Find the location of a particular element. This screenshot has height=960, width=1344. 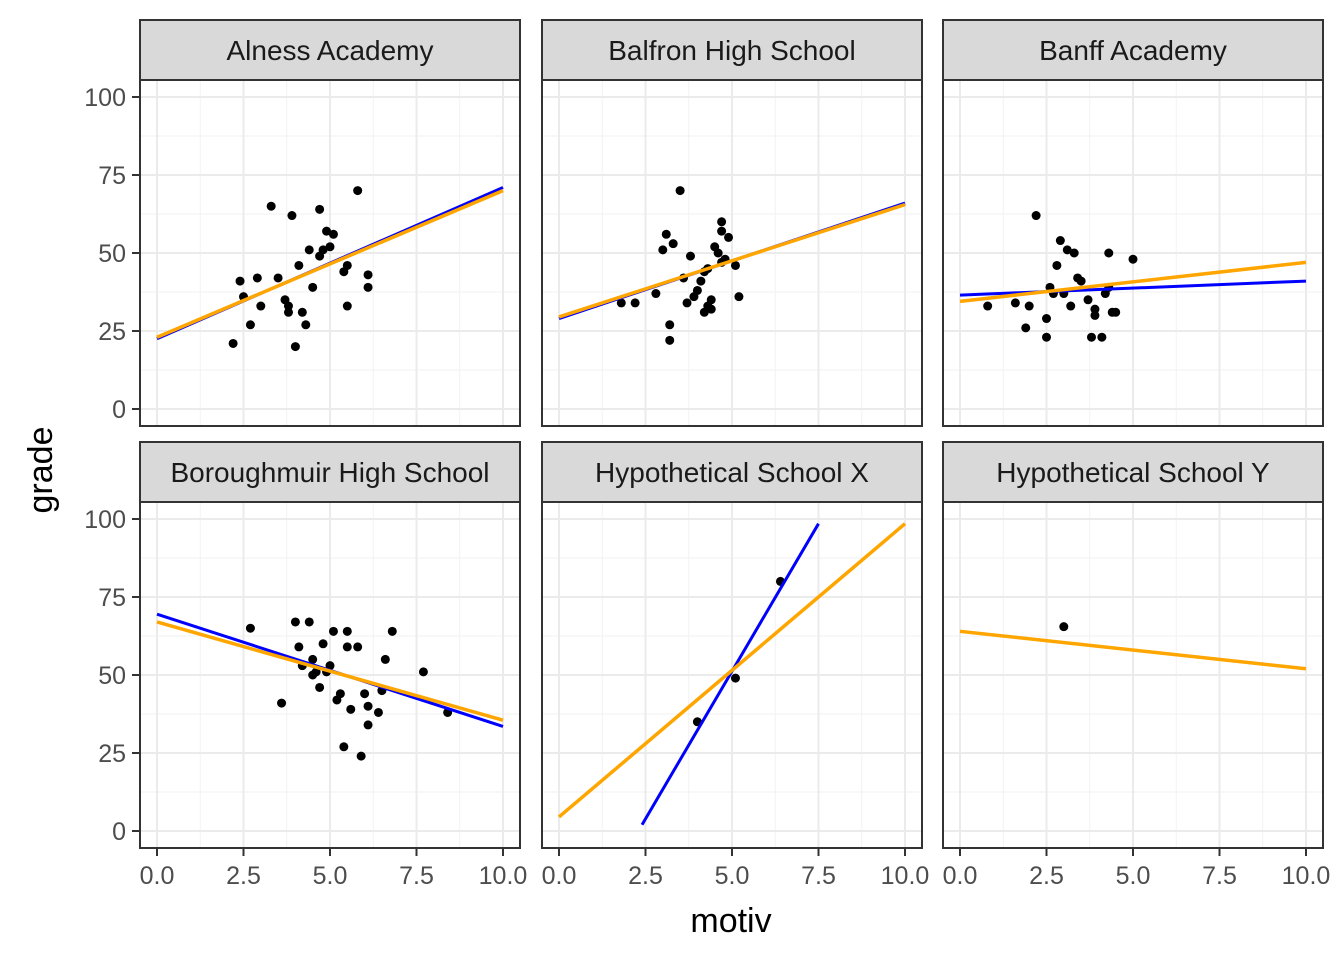

panel-2: Balfron High School is located at coordinates (732, 223).